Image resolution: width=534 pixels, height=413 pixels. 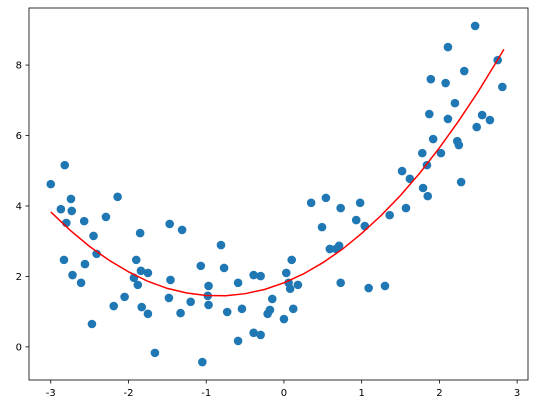 I want to click on x-tick-label: -2, so click(x=128, y=393).